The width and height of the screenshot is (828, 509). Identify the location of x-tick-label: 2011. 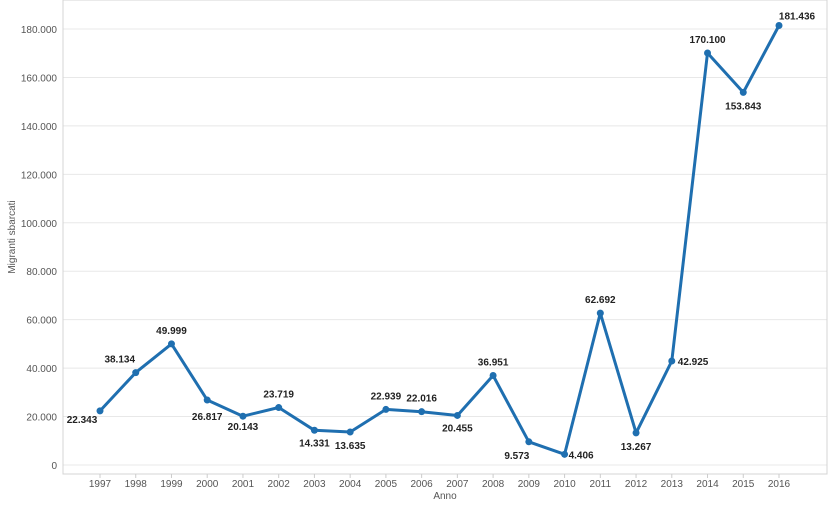
(601, 484).